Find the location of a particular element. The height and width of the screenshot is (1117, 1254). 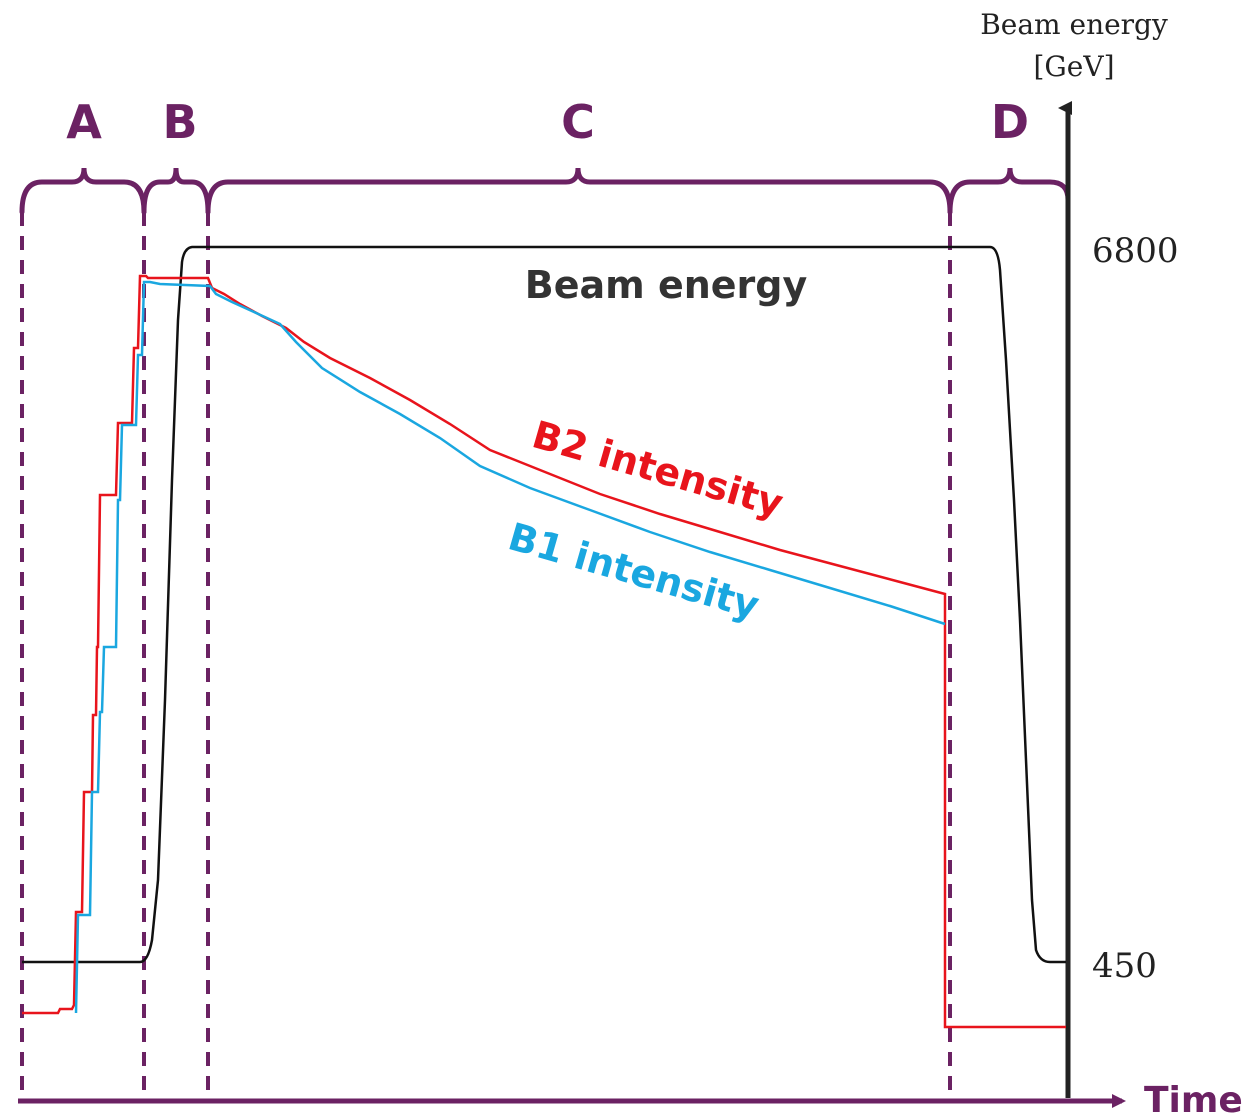

energy-axis-title-line2: [GeV] is located at coordinates (1073, 66).